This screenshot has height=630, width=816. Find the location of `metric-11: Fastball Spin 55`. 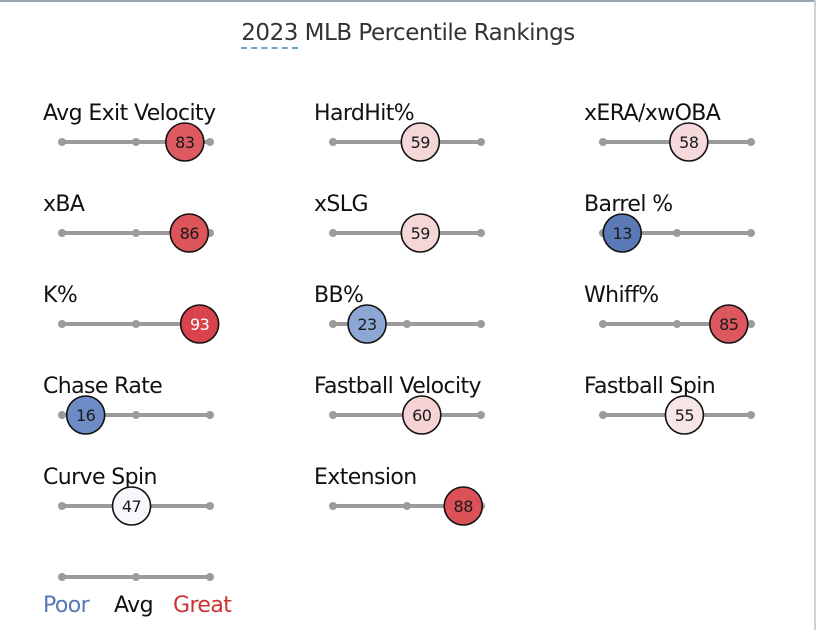

metric-11: Fastball Spin 55 is located at coordinates (669, 404).